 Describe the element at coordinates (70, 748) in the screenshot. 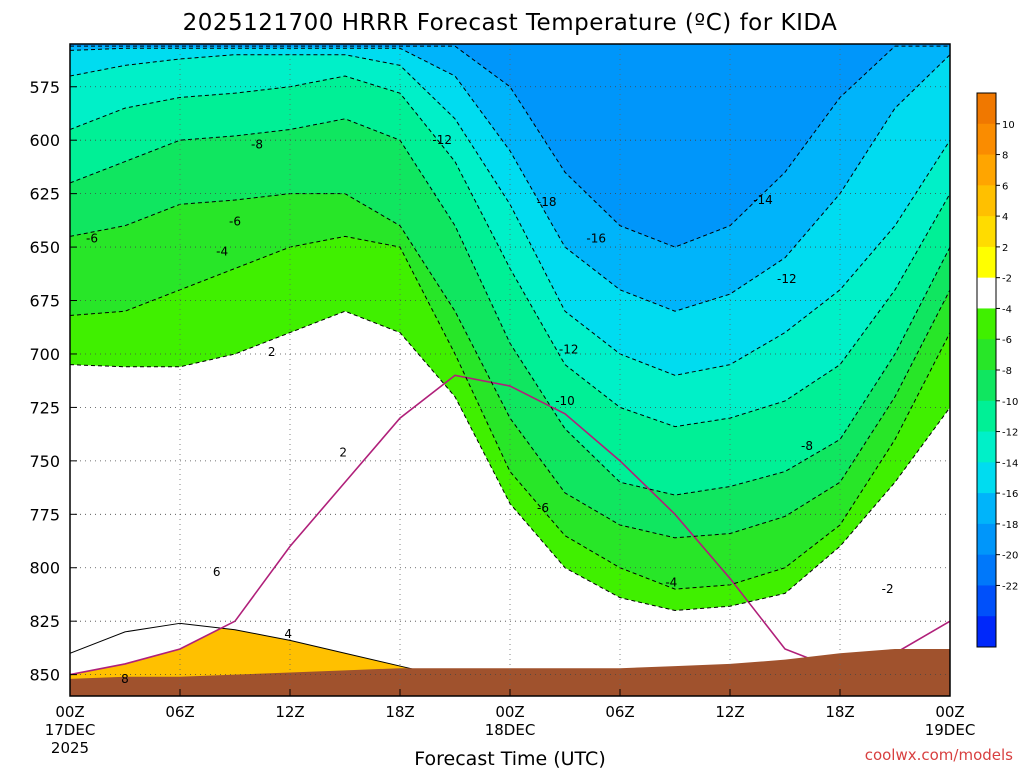

I see `x-tick-year: 2025` at that location.